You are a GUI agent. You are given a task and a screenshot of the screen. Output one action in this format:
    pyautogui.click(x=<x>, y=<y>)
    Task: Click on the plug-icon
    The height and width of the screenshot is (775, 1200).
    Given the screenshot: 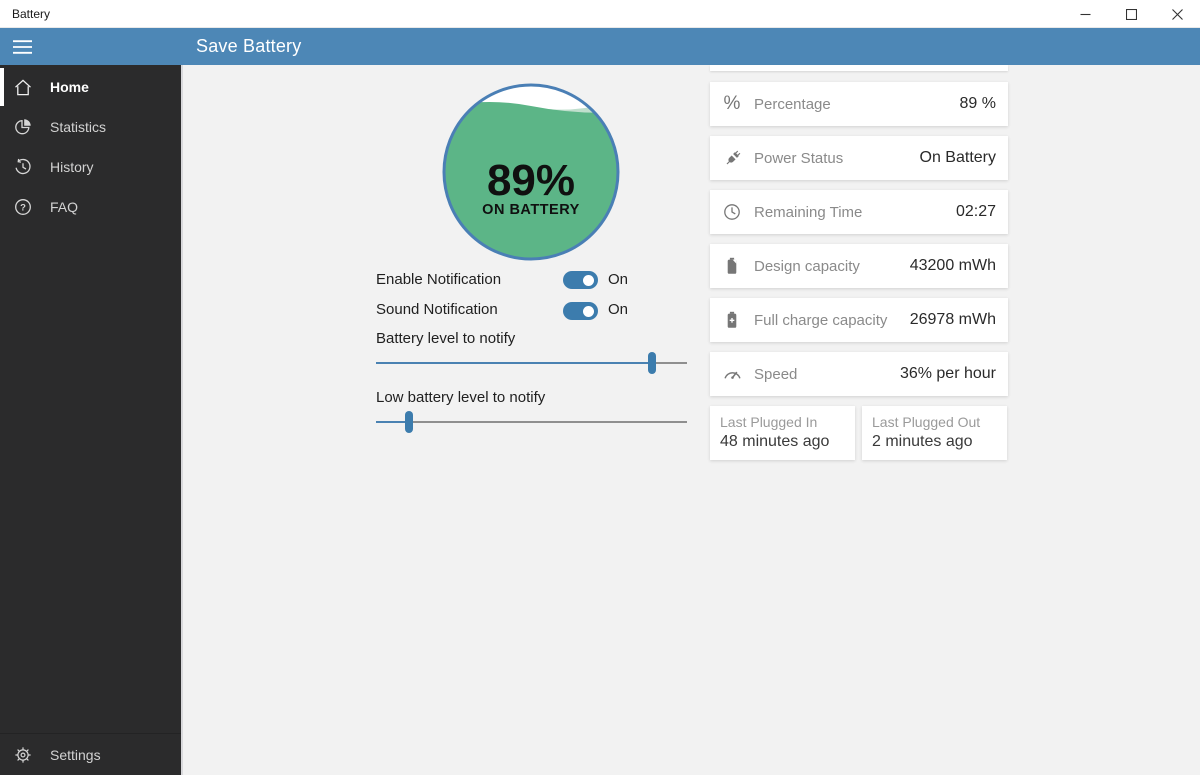 What is the action you would take?
    pyautogui.click(x=732, y=158)
    